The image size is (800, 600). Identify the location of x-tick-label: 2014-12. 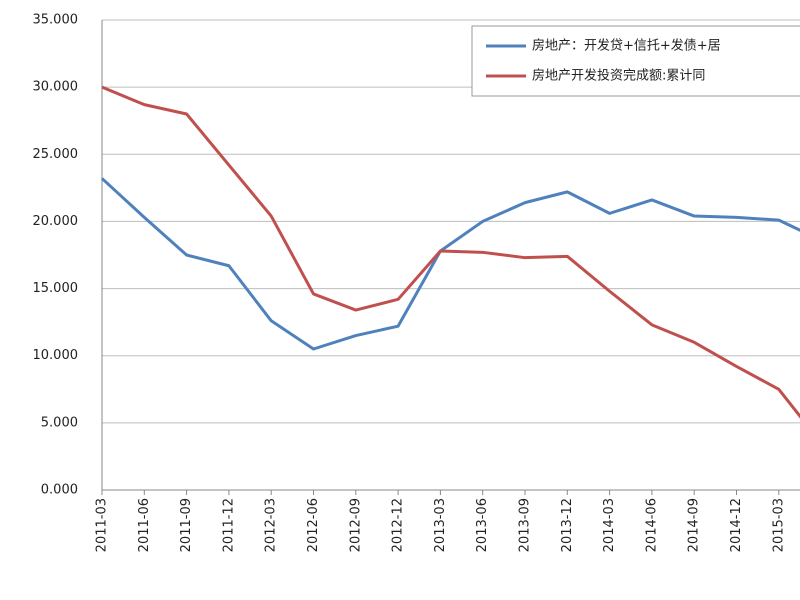
(736, 525).